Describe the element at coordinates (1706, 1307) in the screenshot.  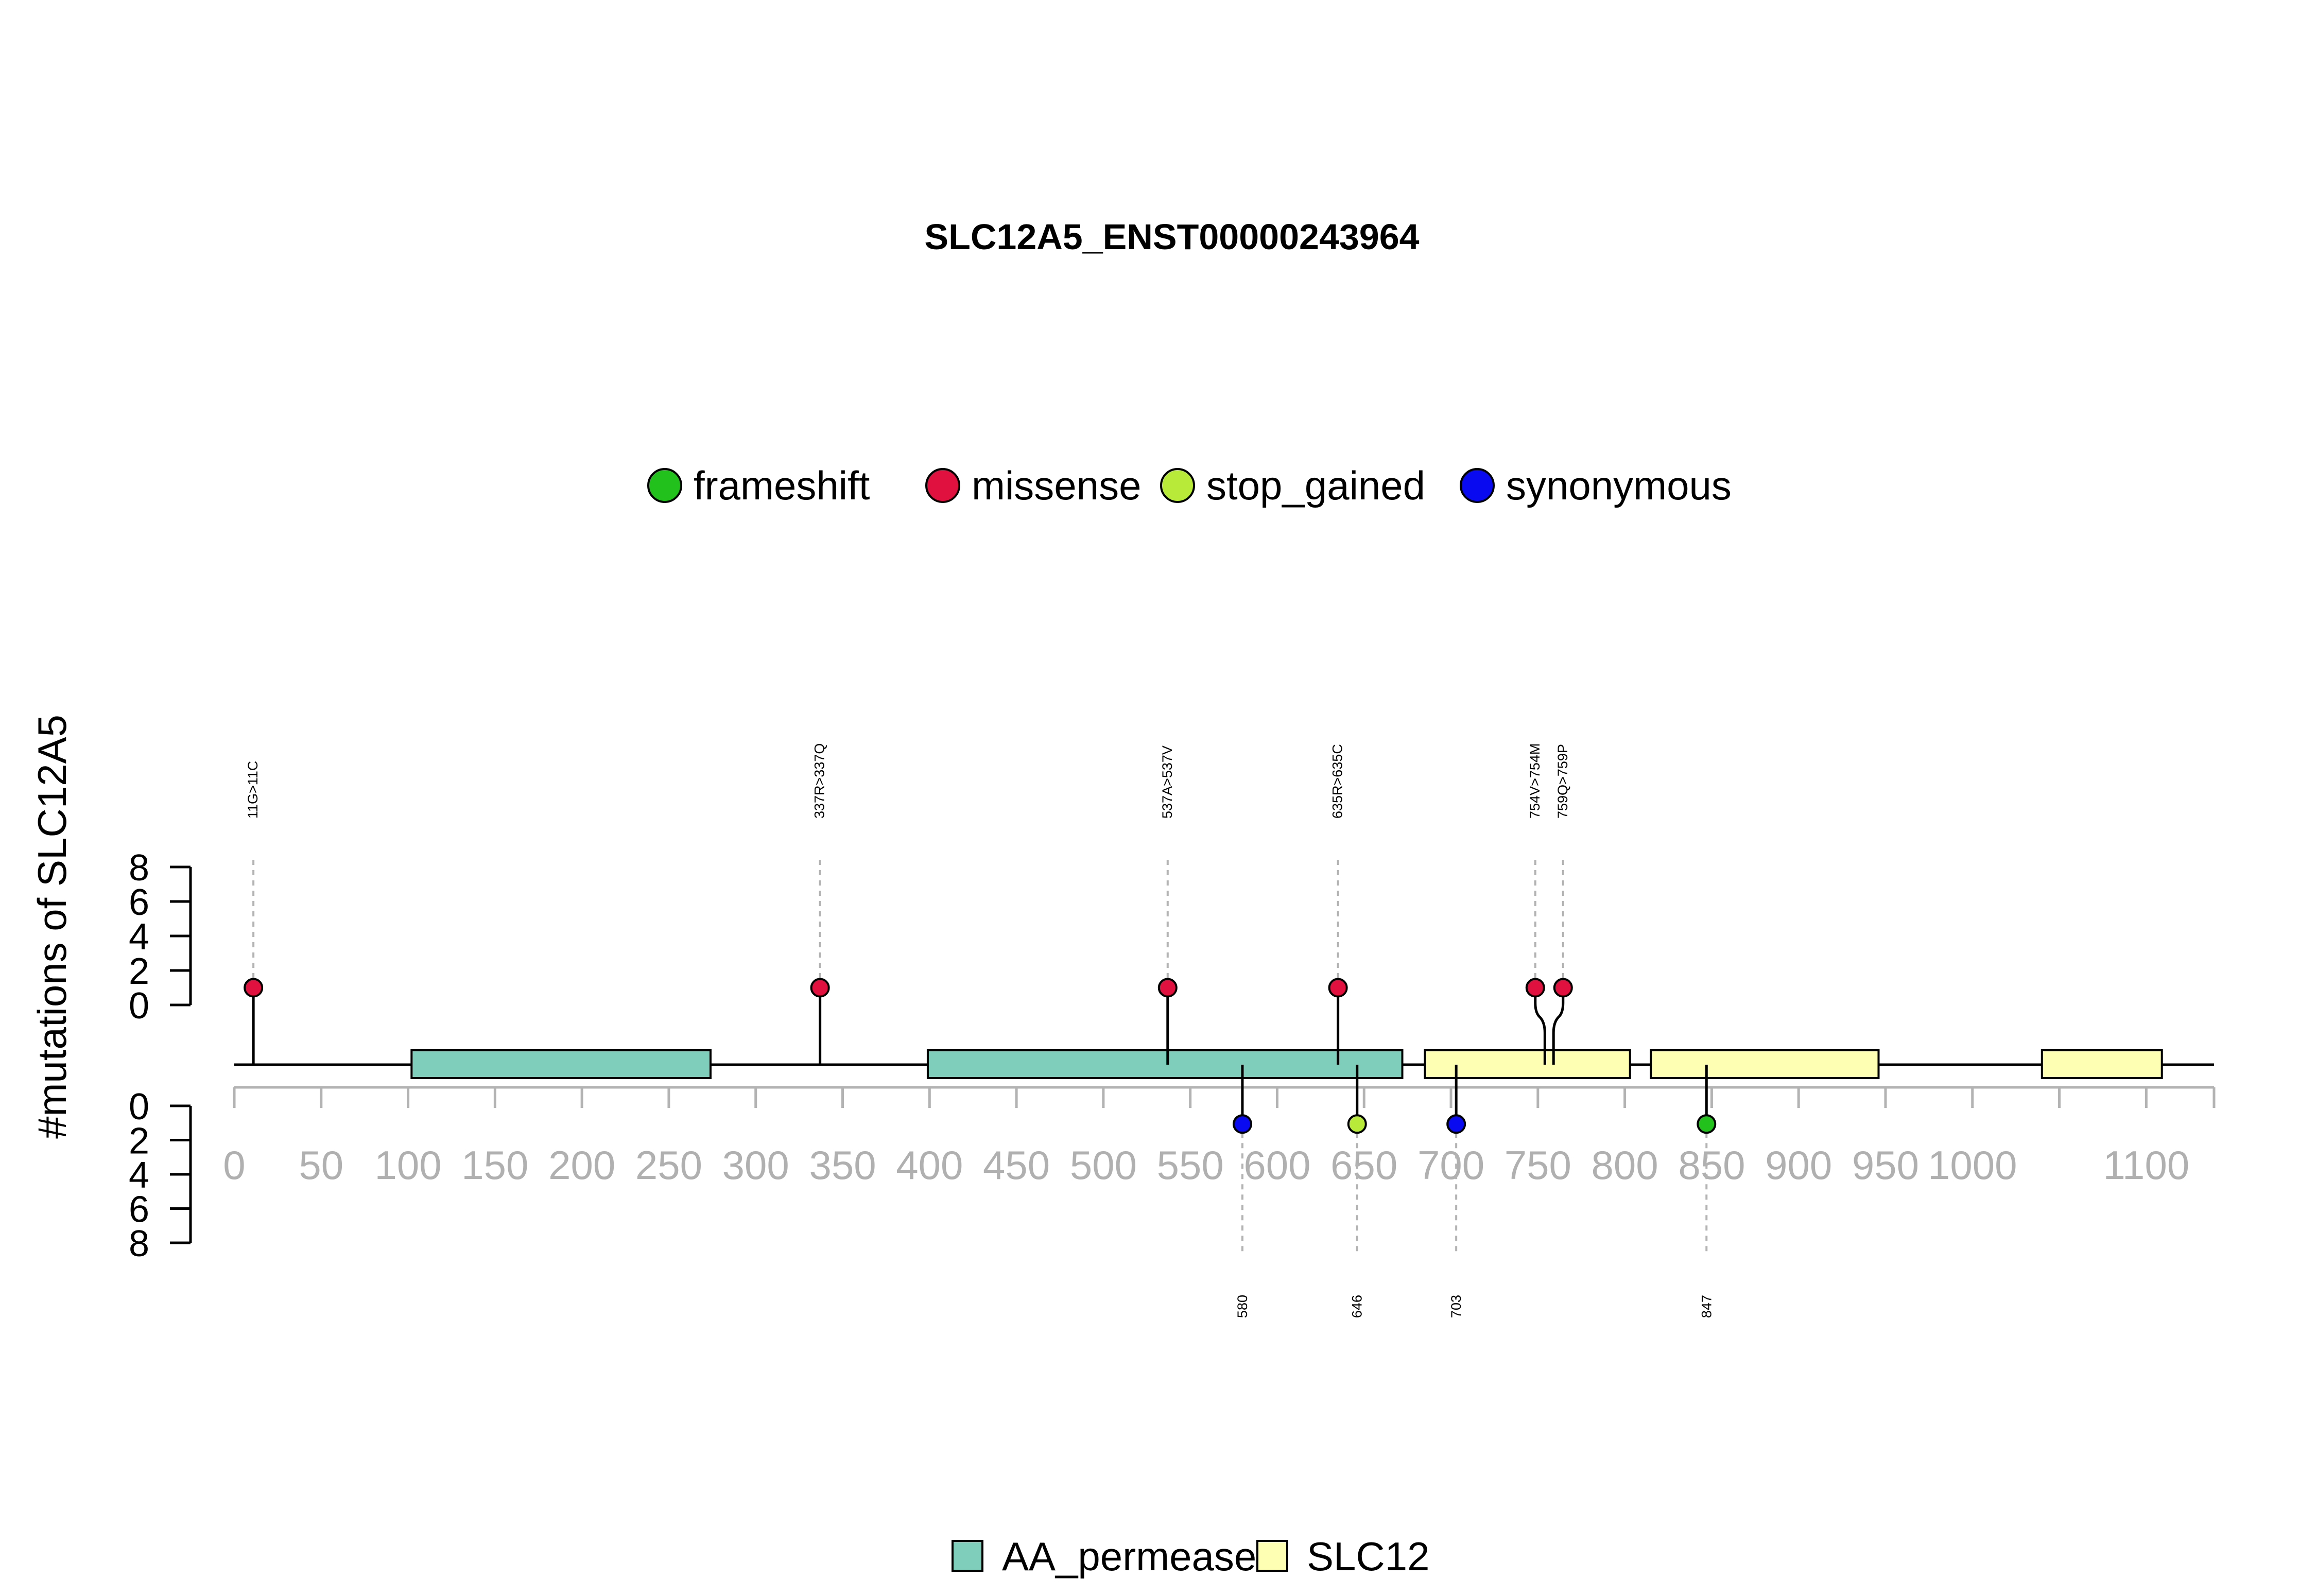
I see `mutation-label: 847` at that location.